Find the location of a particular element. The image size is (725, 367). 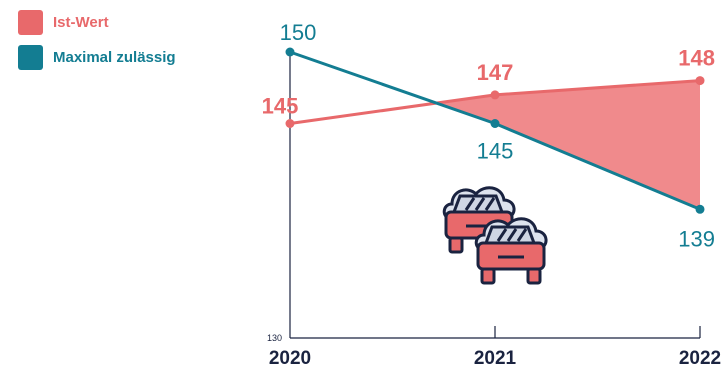

legend-swatch-maximal-zulaessig is located at coordinates (30, 57).